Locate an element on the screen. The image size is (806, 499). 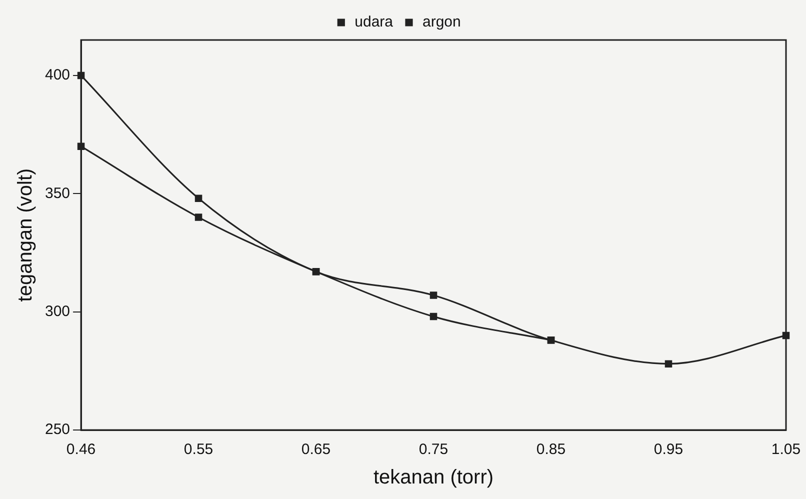
legend-label: argon is located at coordinates (441, 22).